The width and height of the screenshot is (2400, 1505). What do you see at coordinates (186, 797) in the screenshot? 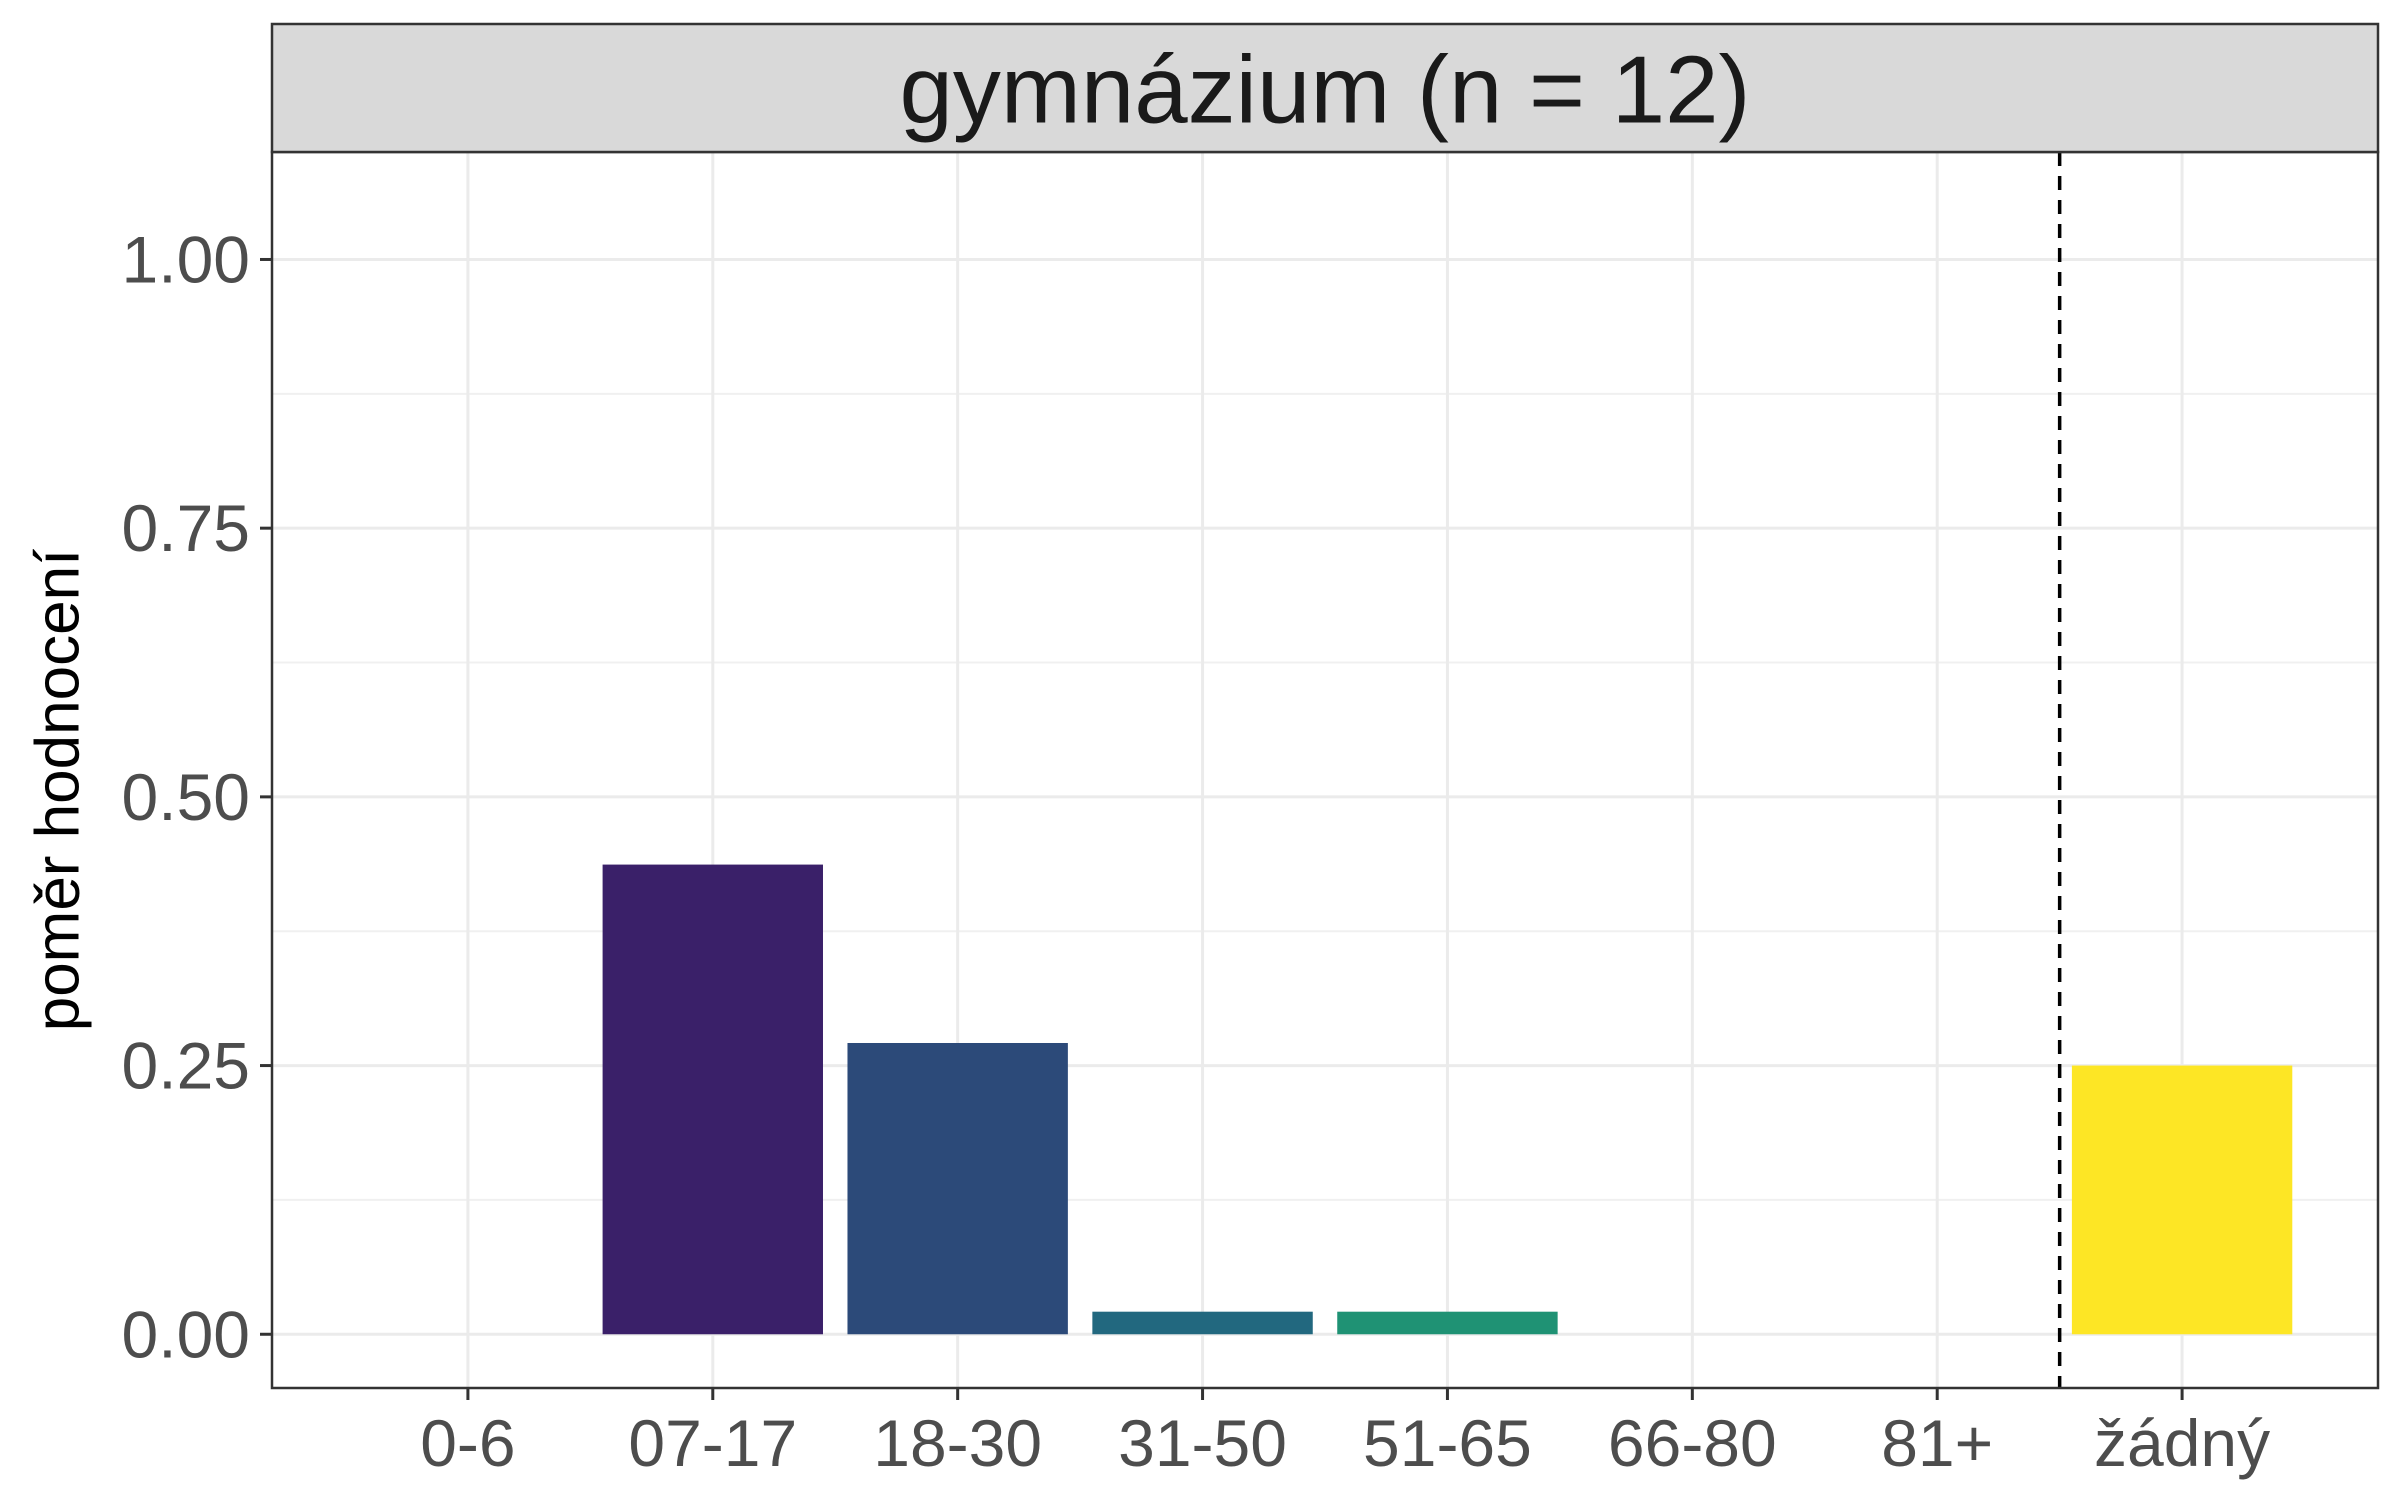
I see `y-tick-label: 0.50` at bounding box center [186, 797].